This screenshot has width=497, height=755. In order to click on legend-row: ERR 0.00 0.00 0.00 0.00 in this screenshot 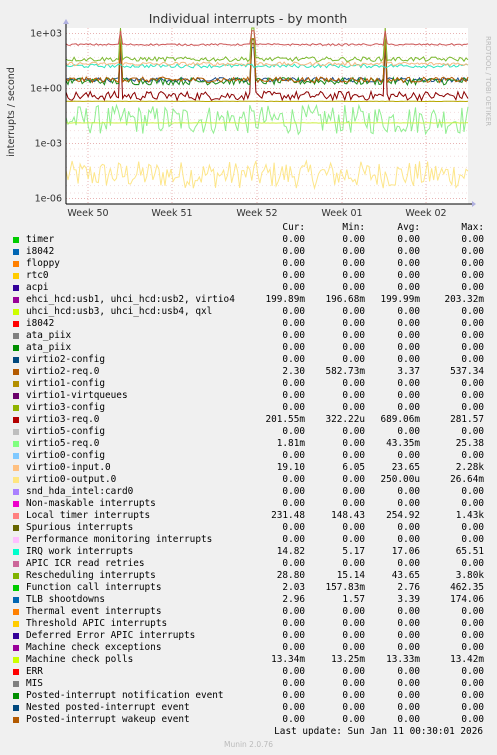, I will do `click(248, 672)`.